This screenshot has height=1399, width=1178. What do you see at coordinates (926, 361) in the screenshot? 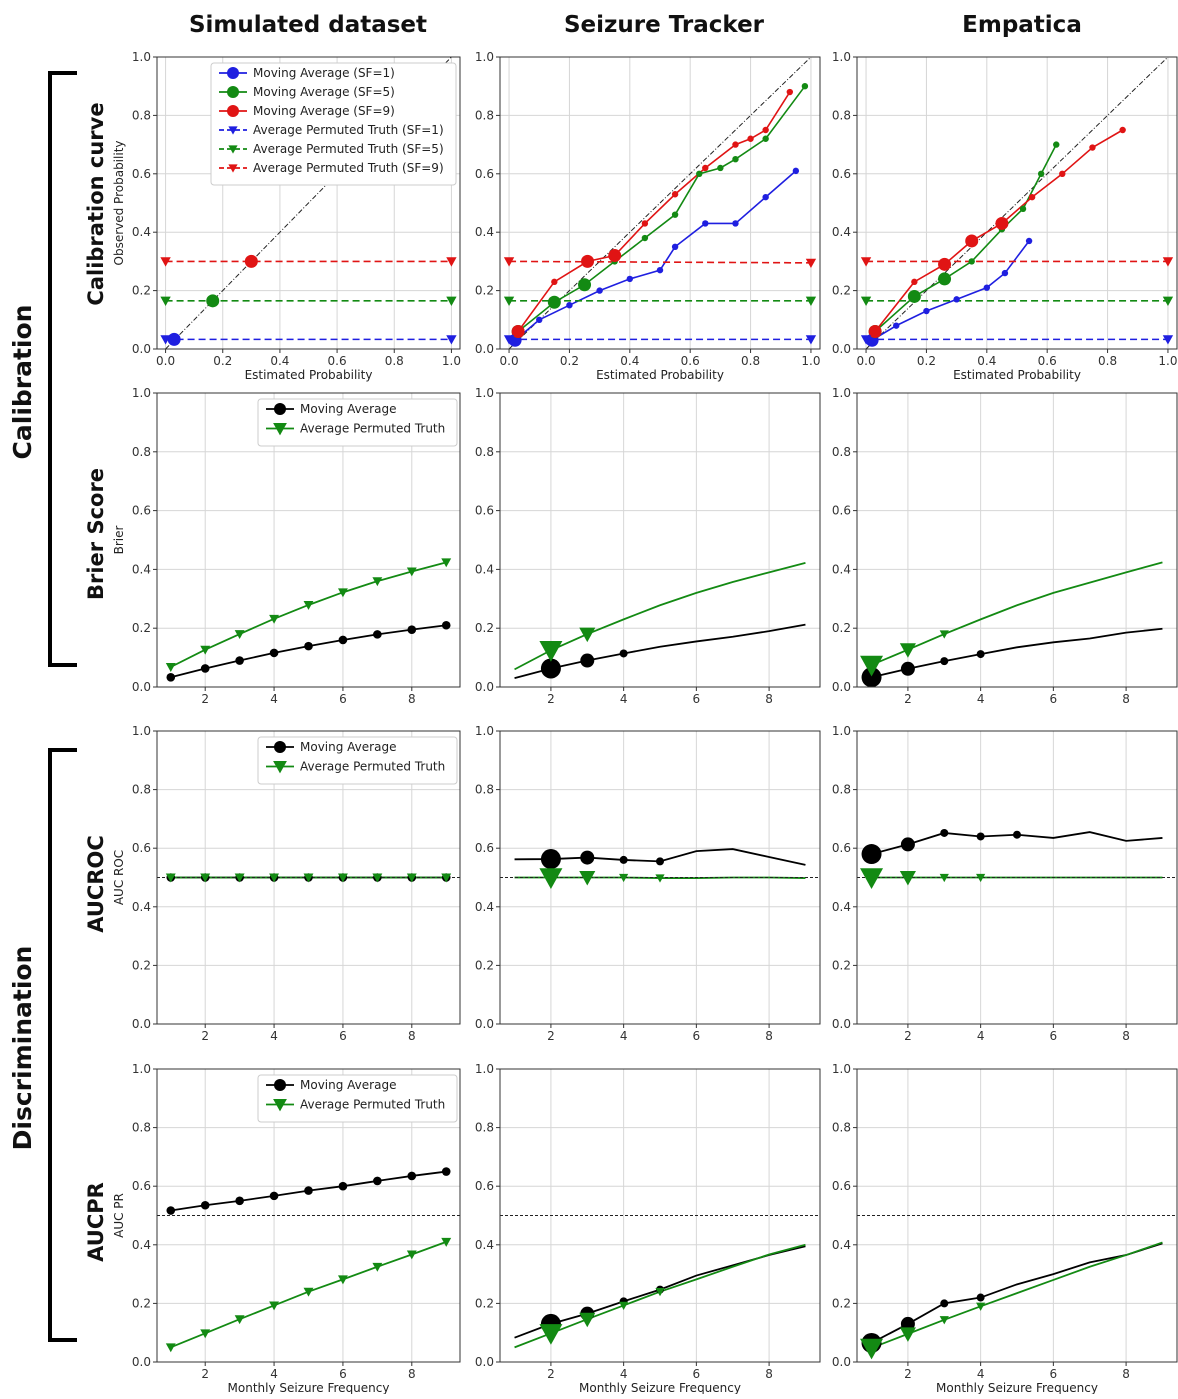
I see `x-tick-label: 0.2` at bounding box center [926, 361].